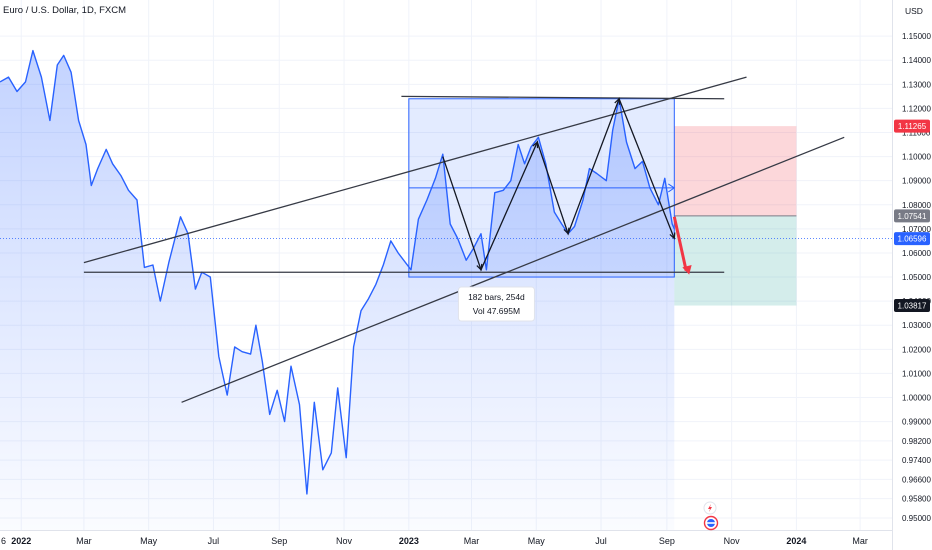  What do you see at coordinates (496, 304) in the screenshot?
I see `info-box: 182 bars, 254d Vol 47.695M` at bounding box center [496, 304].